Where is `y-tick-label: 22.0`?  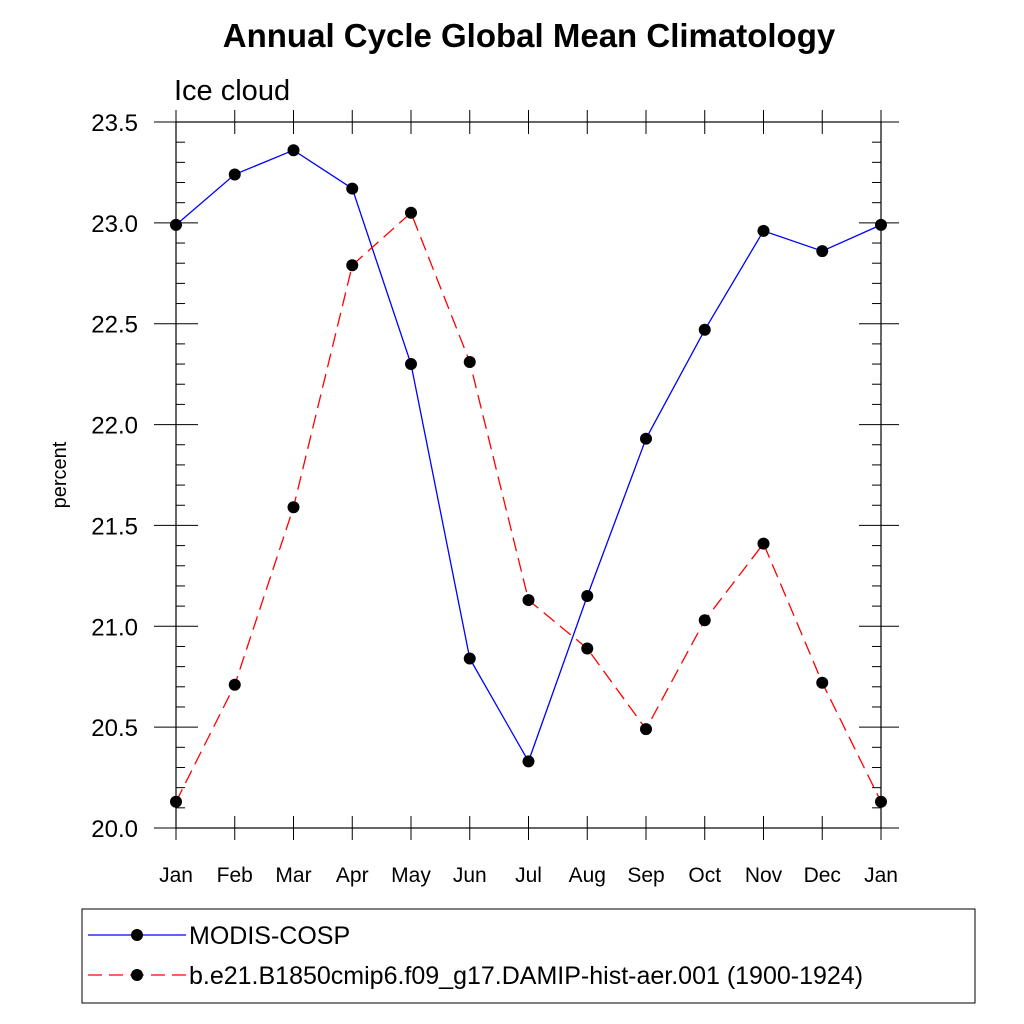
y-tick-label: 22.0 is located at coordinates (114, 426).